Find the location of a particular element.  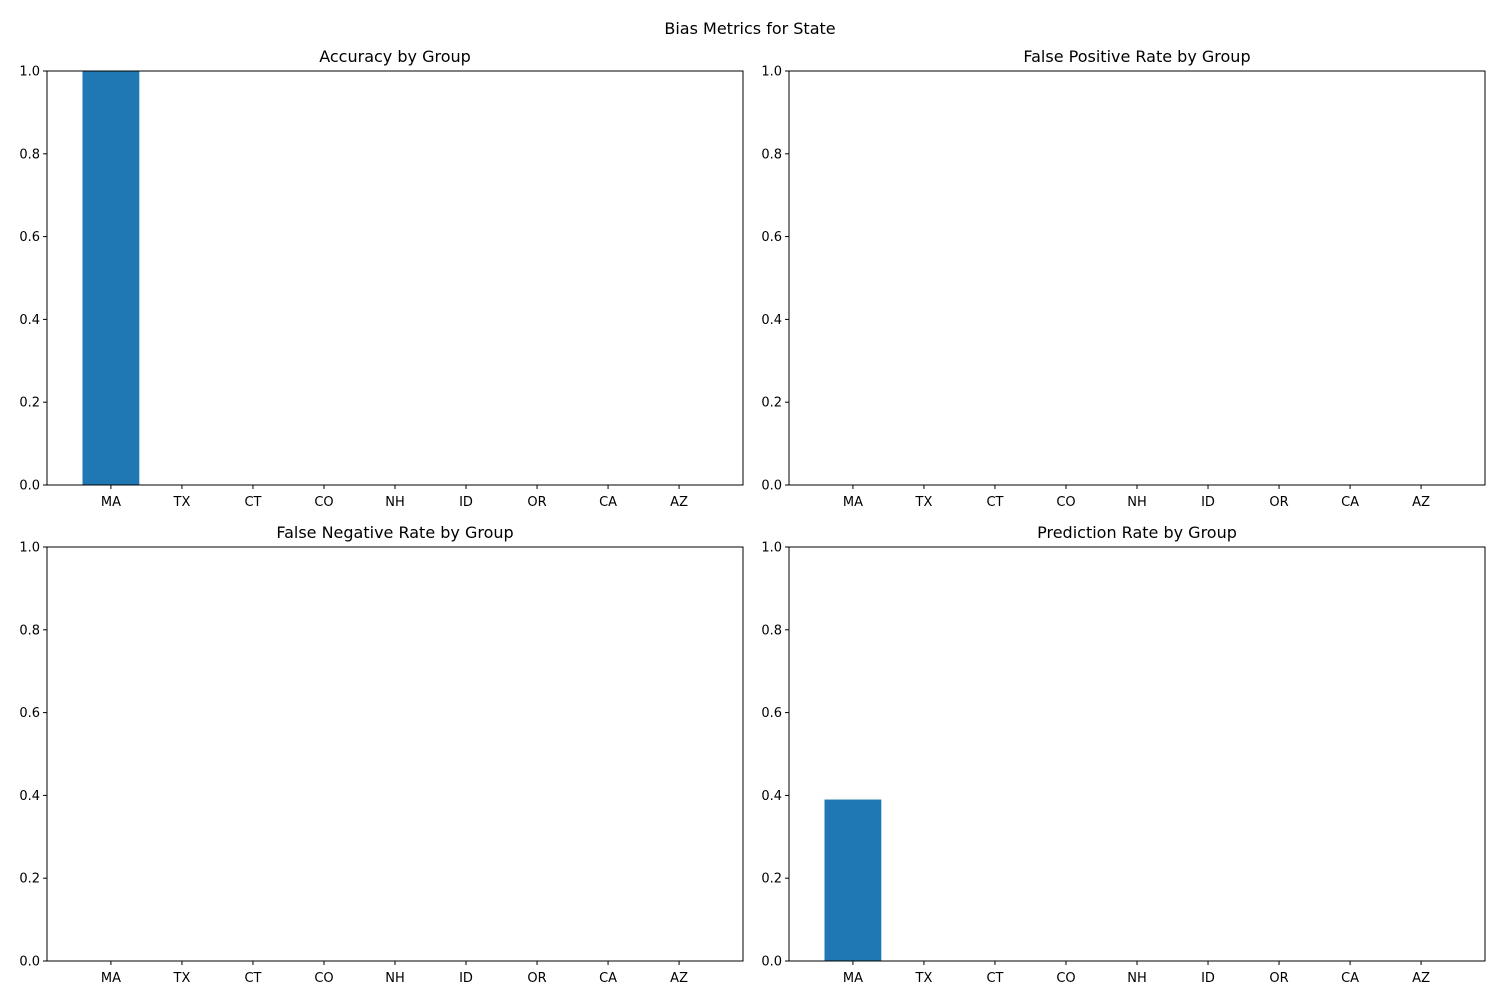

false-positive-rate-title: False Positive Rate by Group is located at coordinates (1136, 56).